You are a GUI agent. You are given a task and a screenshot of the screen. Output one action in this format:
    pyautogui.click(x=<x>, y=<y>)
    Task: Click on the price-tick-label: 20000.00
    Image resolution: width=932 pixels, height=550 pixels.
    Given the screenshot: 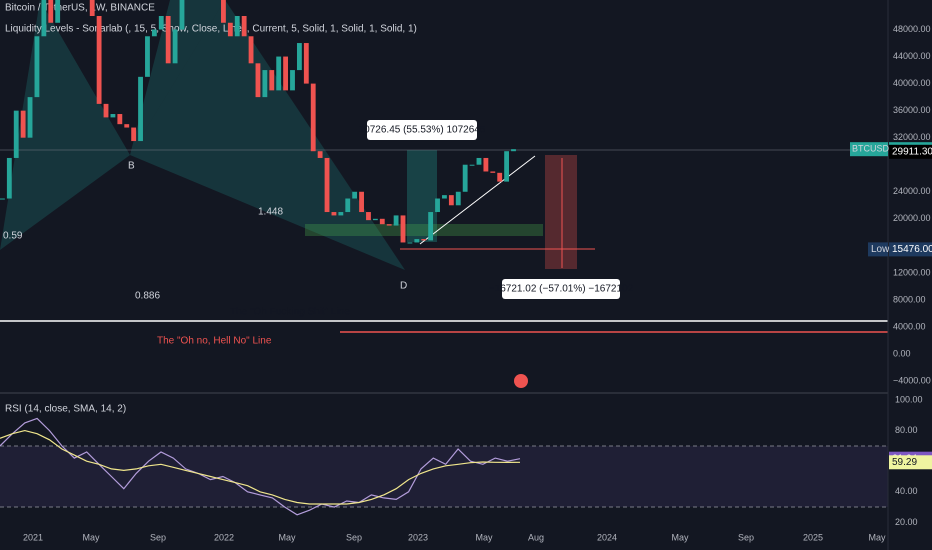 What is the action you would take?
    pyautogui.click(x=912, y=218)
    